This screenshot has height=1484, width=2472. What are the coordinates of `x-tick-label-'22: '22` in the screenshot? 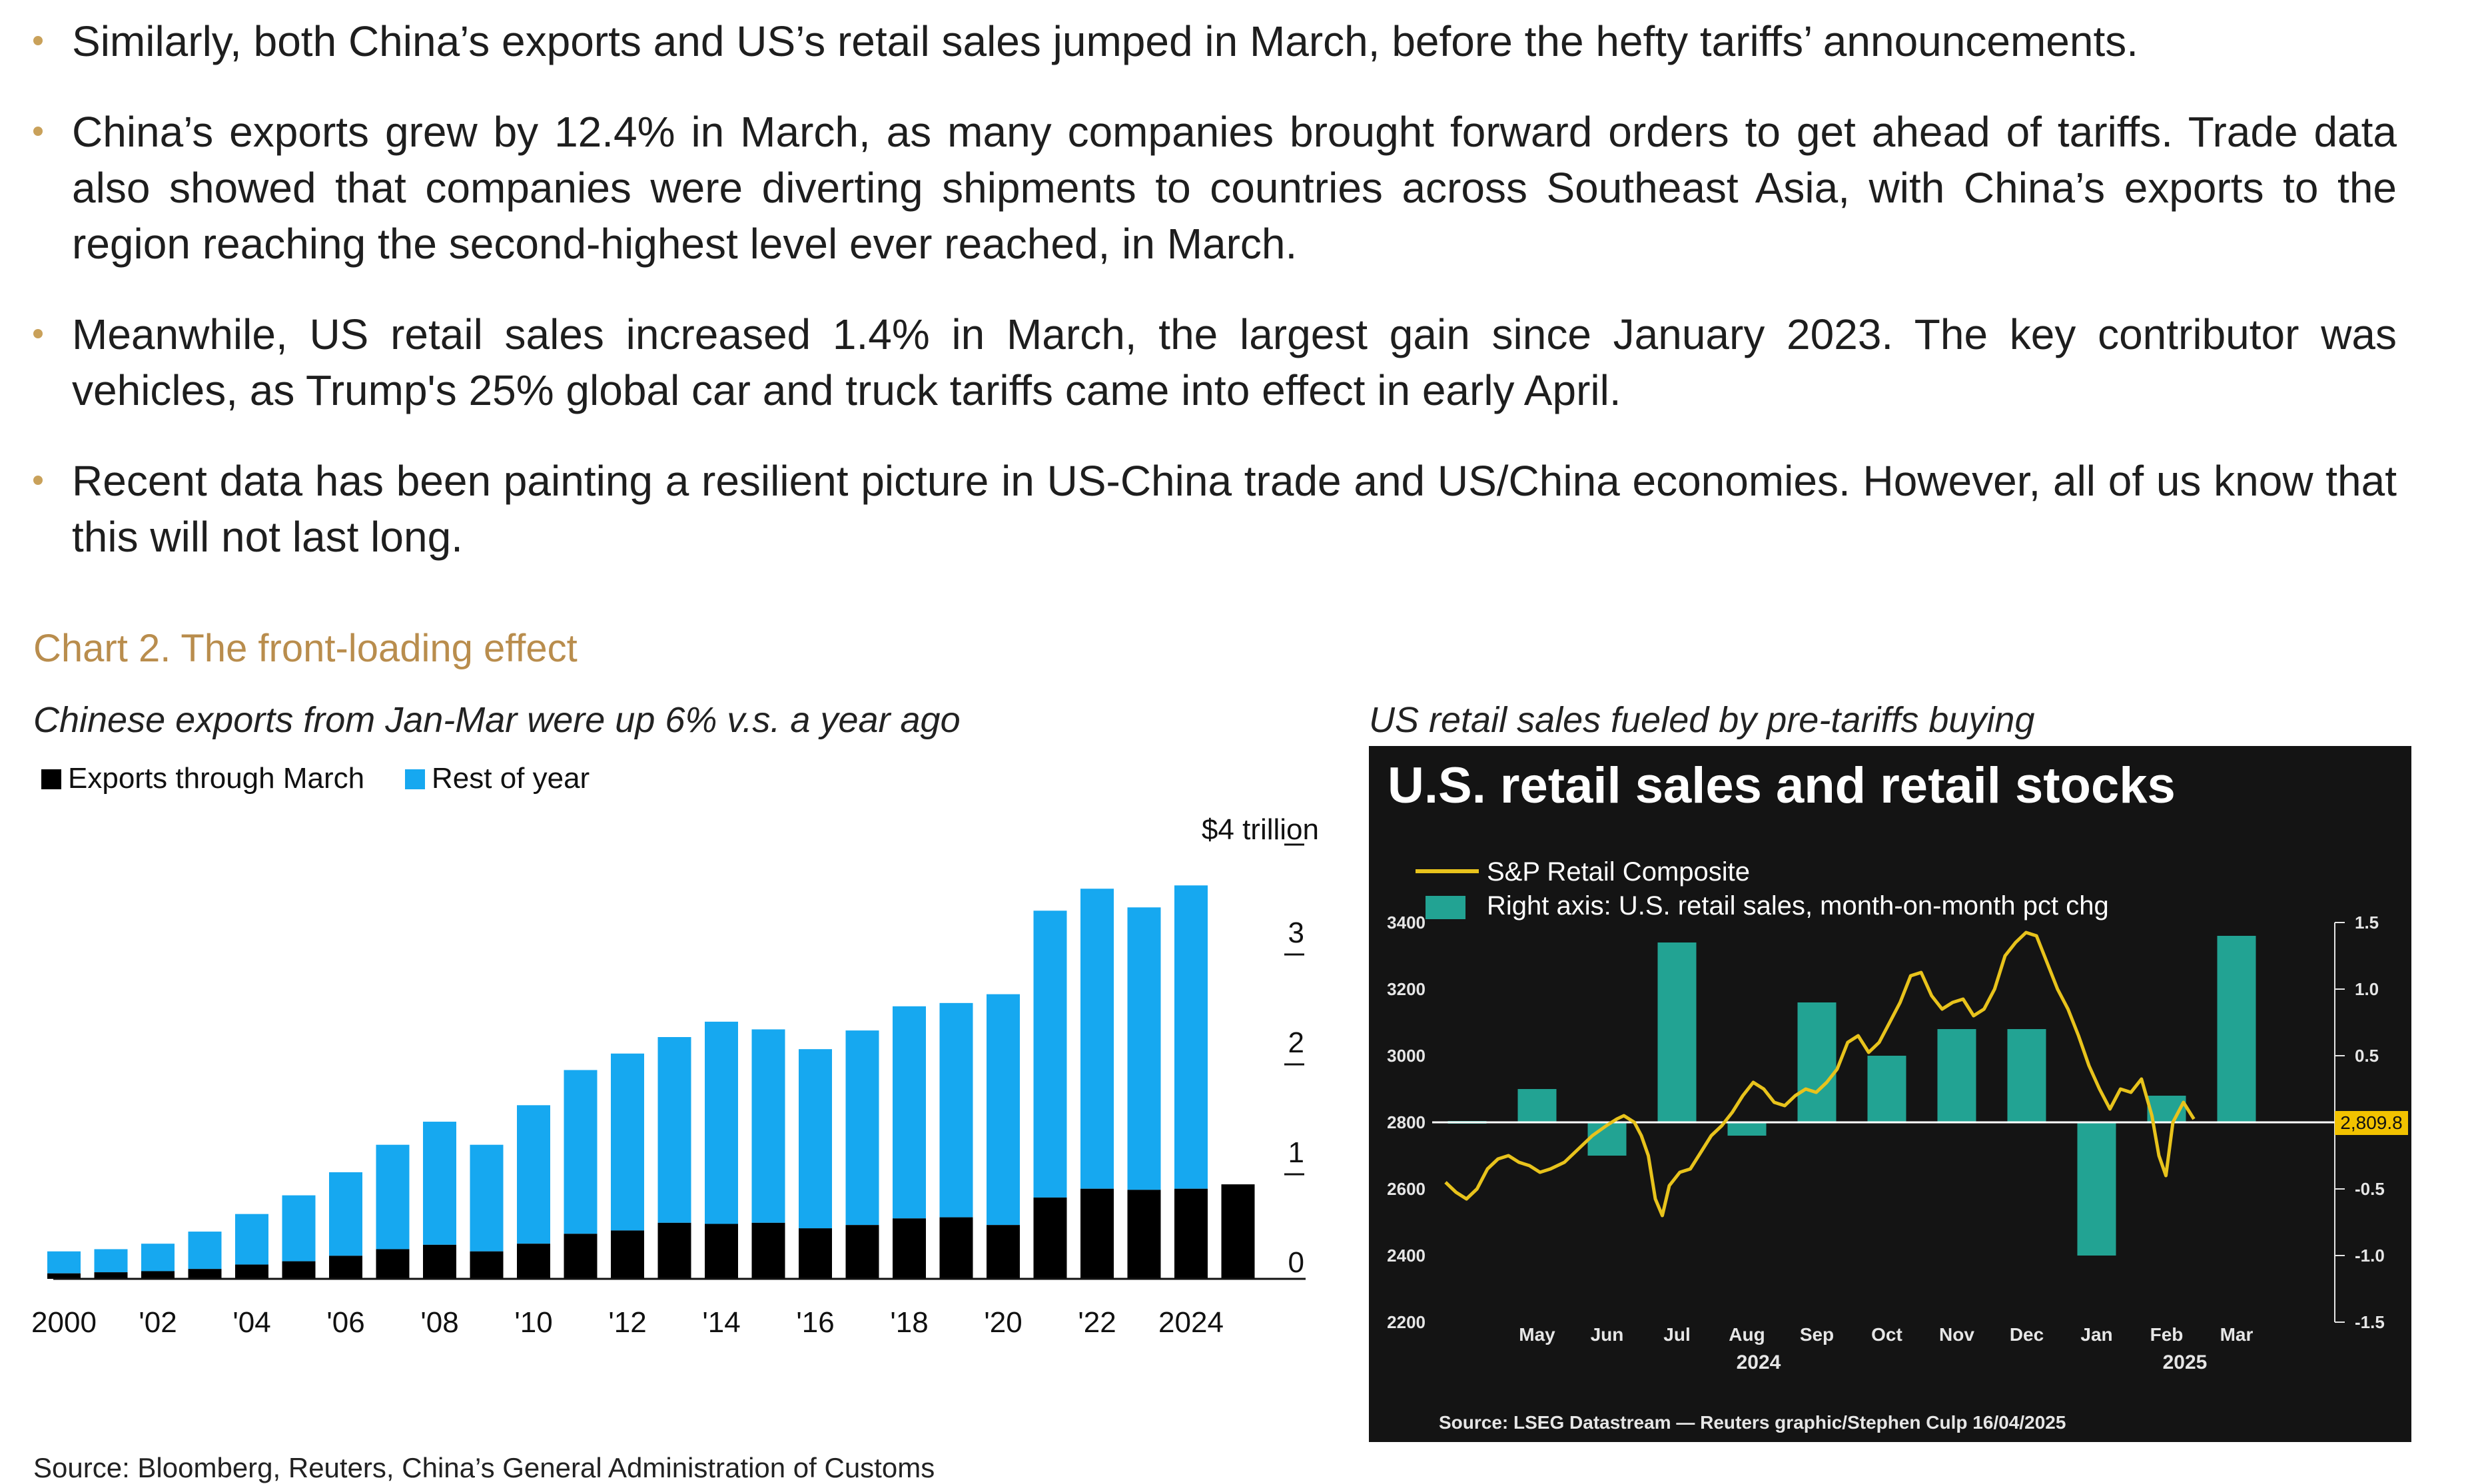 It's located at (1097, 1322).